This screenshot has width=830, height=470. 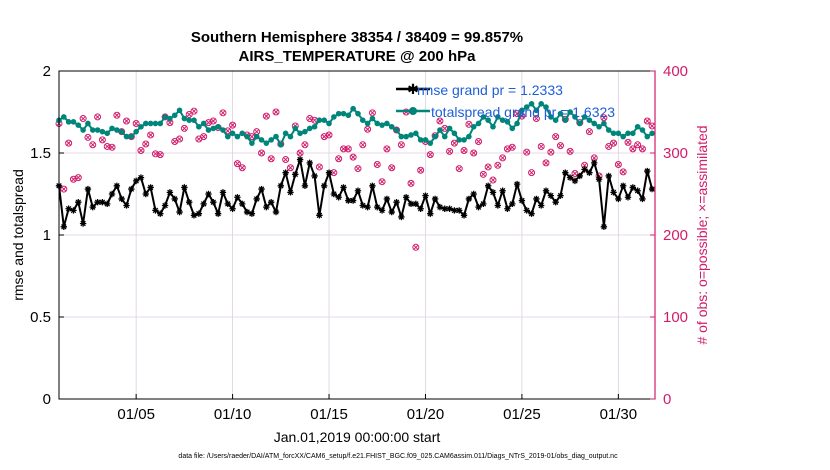 What do you see at coordinates (358, 56) in the screenshot?
I see `chart-title-line2: AIRS_TEMPERATURE @ 200 hPa` at bounding box center [358, 56].